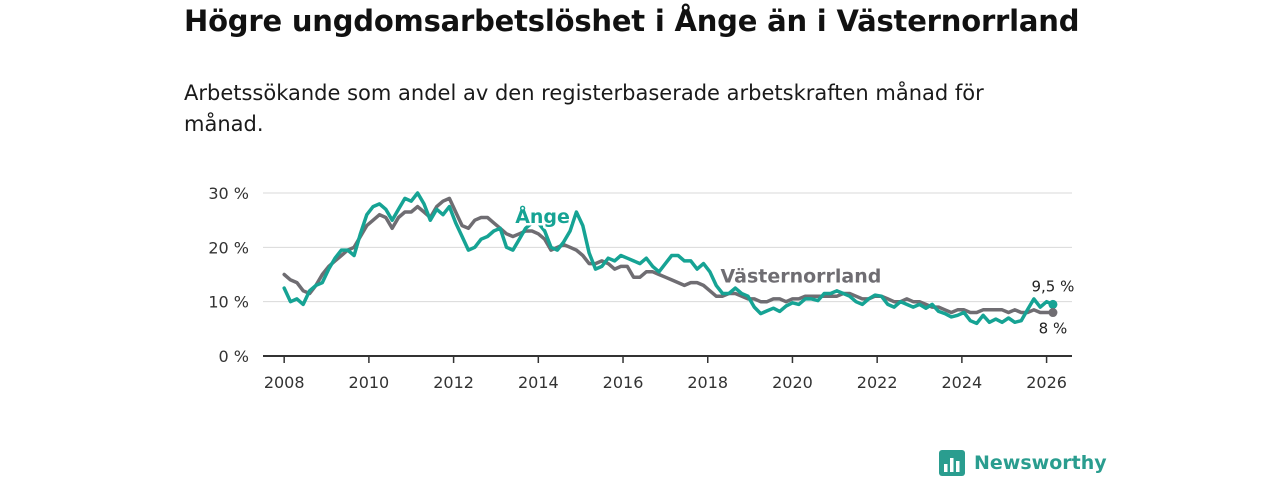  I want to click on end-point-ange, so click(1053, 304).